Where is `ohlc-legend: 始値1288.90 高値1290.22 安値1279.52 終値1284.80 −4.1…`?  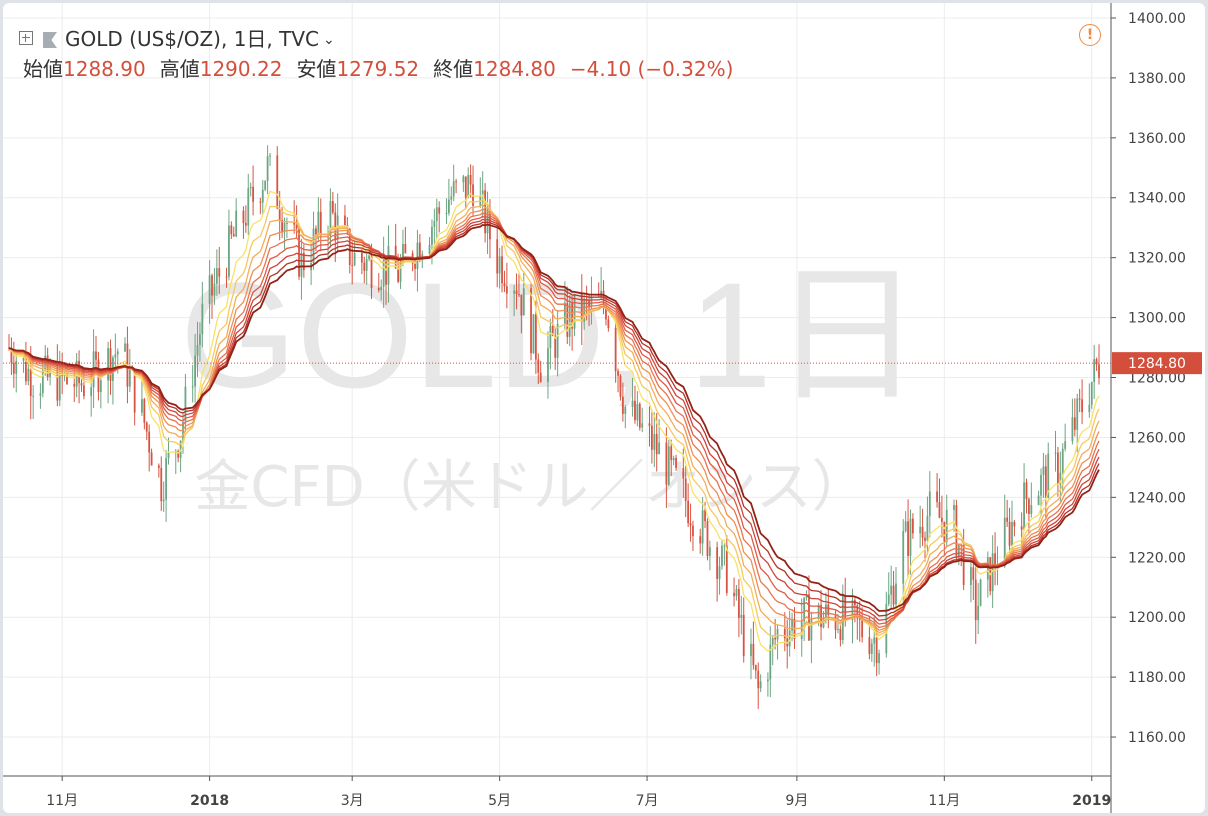 ohlc-legend: 始値1288.90 高値1290.22 安値1279.52 終値1284.80 −4.1… is located at coordinates (378, 67).